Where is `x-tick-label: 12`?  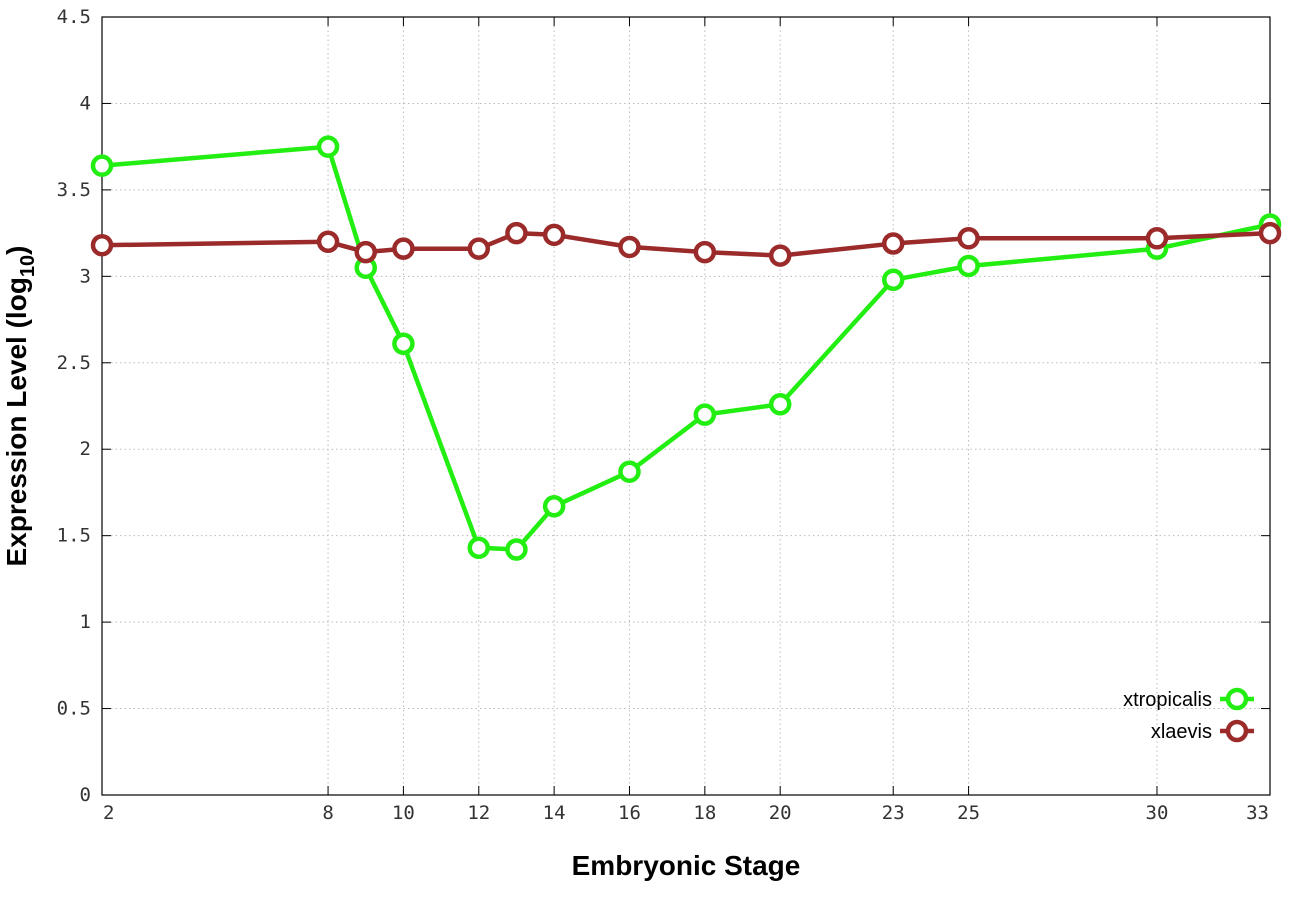 x-tick-label: 12 is located at coordinates (478, 813).